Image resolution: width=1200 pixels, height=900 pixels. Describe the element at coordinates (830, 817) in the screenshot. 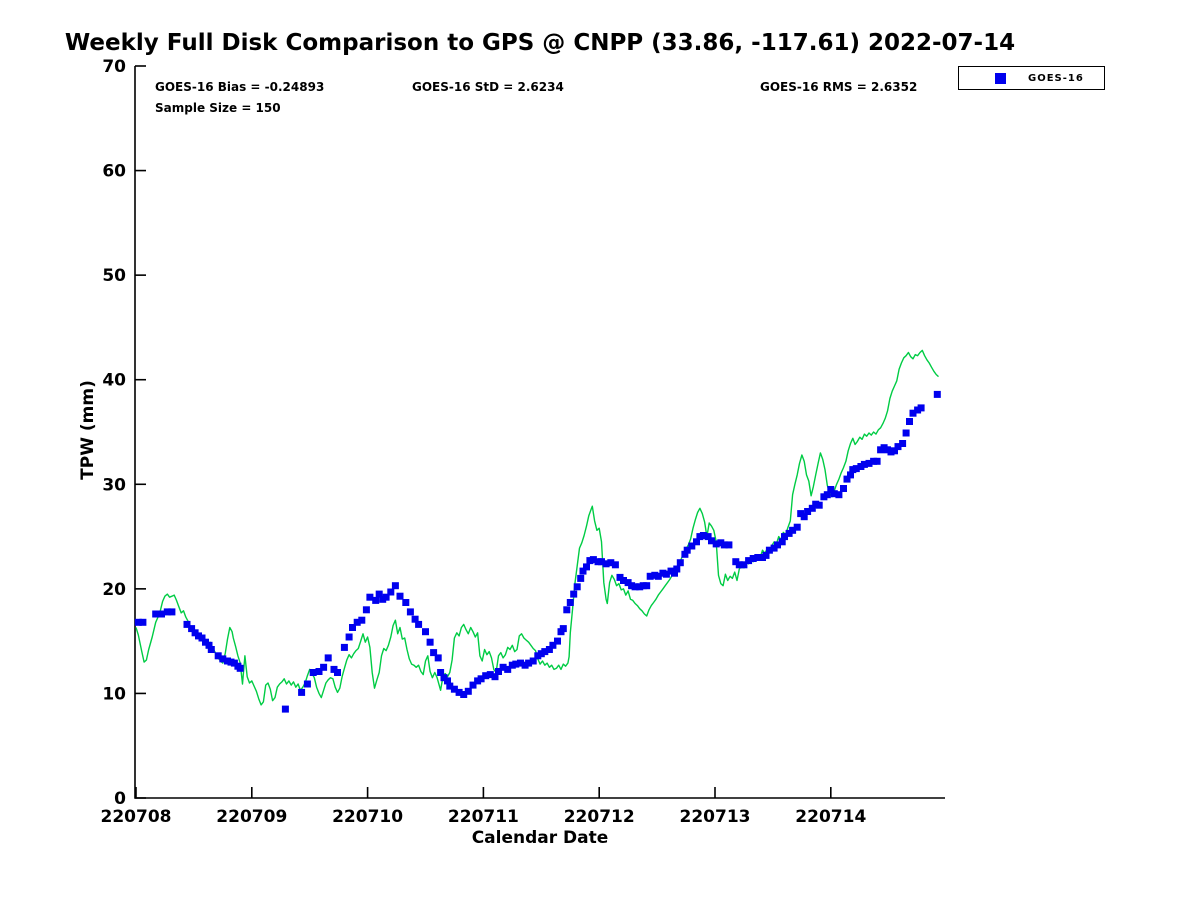

I see `svg-text: 220714` at that location.